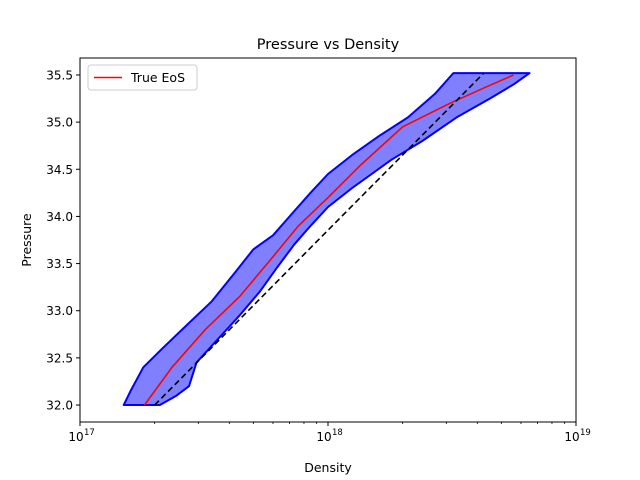  I want to click on y-tick-label: 33.0, so click(59, 311).